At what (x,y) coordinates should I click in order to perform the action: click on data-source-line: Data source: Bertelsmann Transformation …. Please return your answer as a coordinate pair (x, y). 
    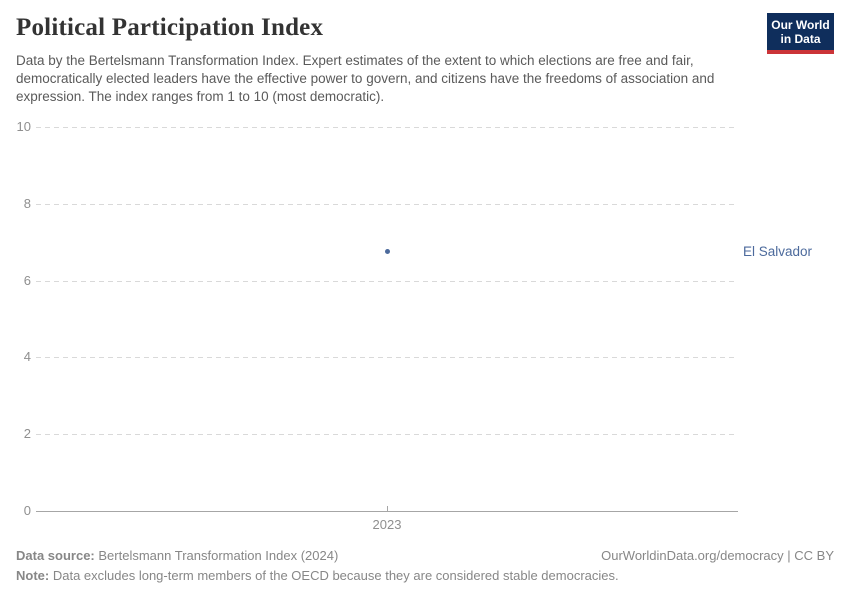
    Looking at the image, I should click on (177, 556).